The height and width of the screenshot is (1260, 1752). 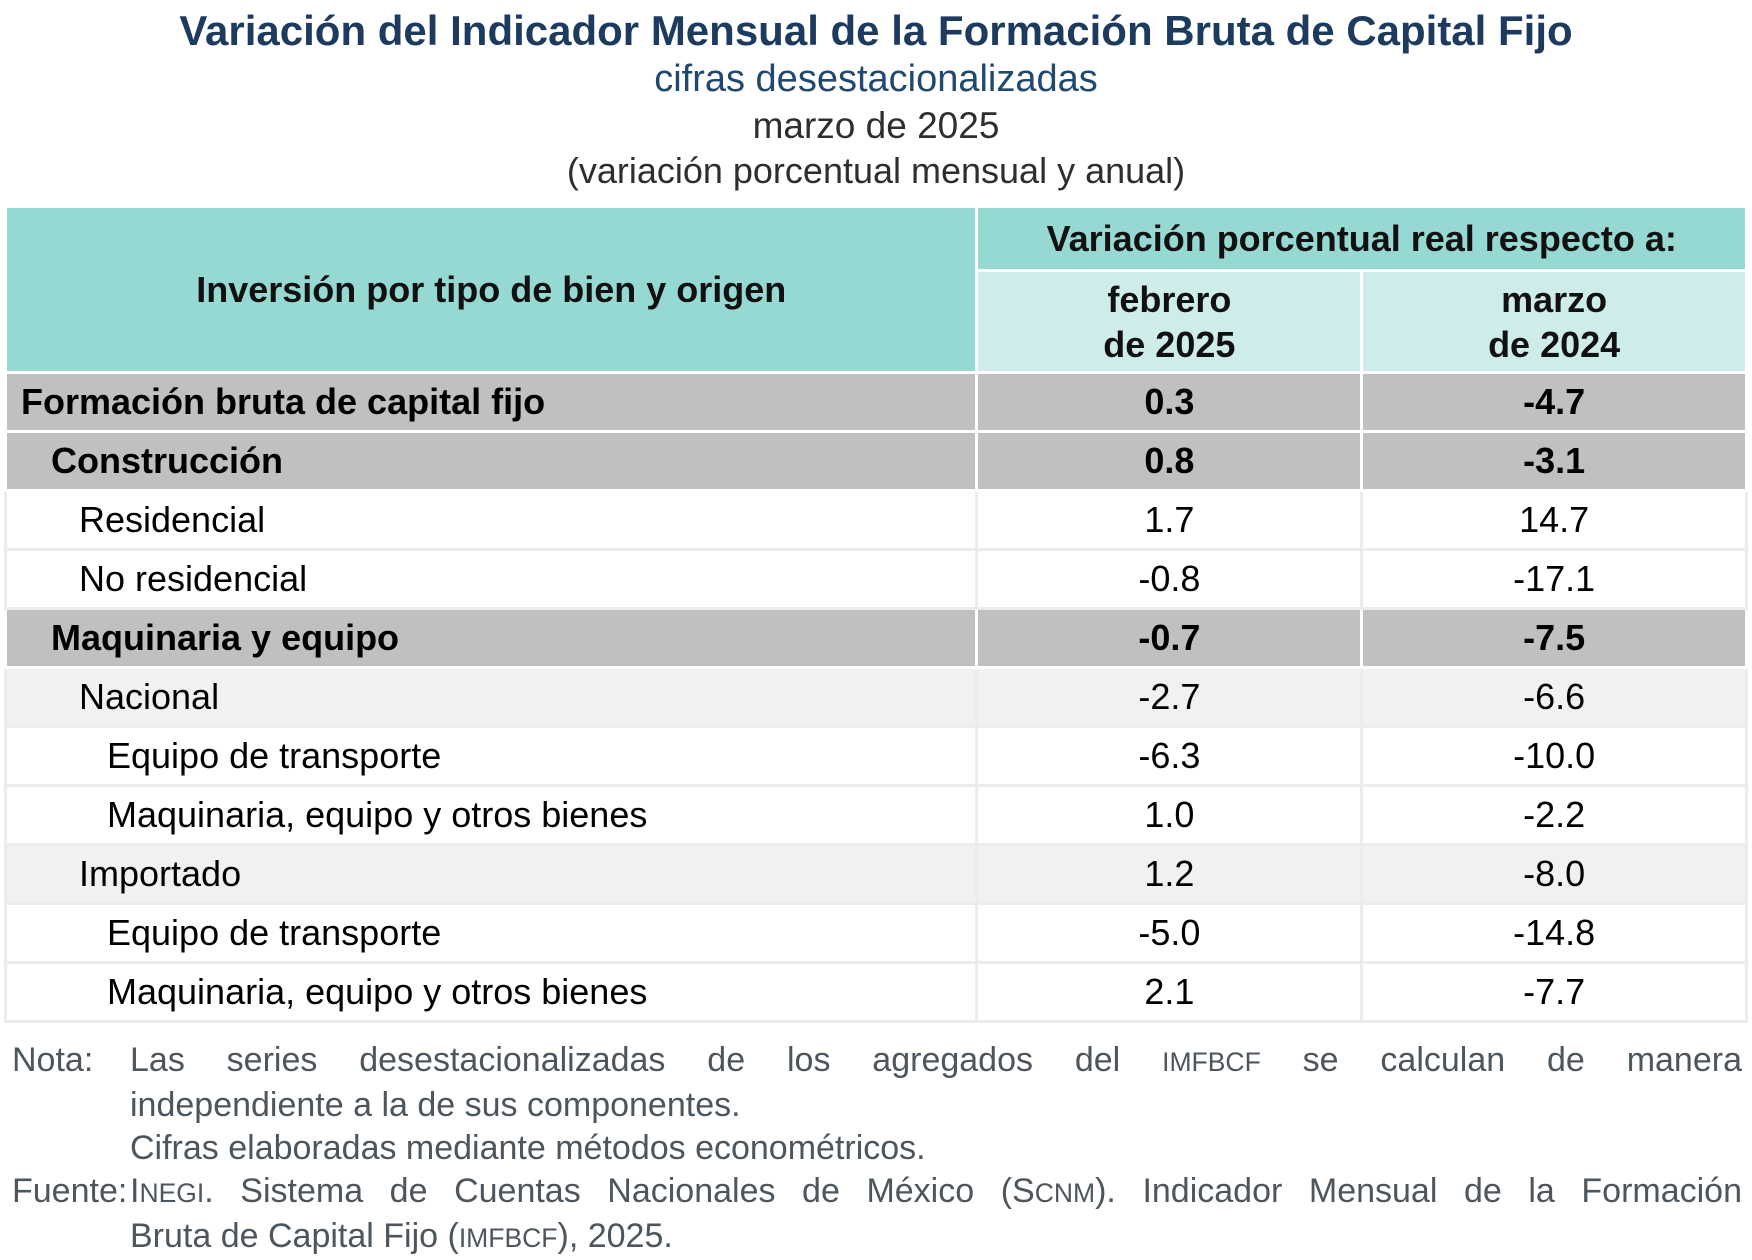 What do you see at coordinates (1169, 756) in the screenshot?
I see `value-febrero-2025: -6.3` at bounding box center [1169, 756].